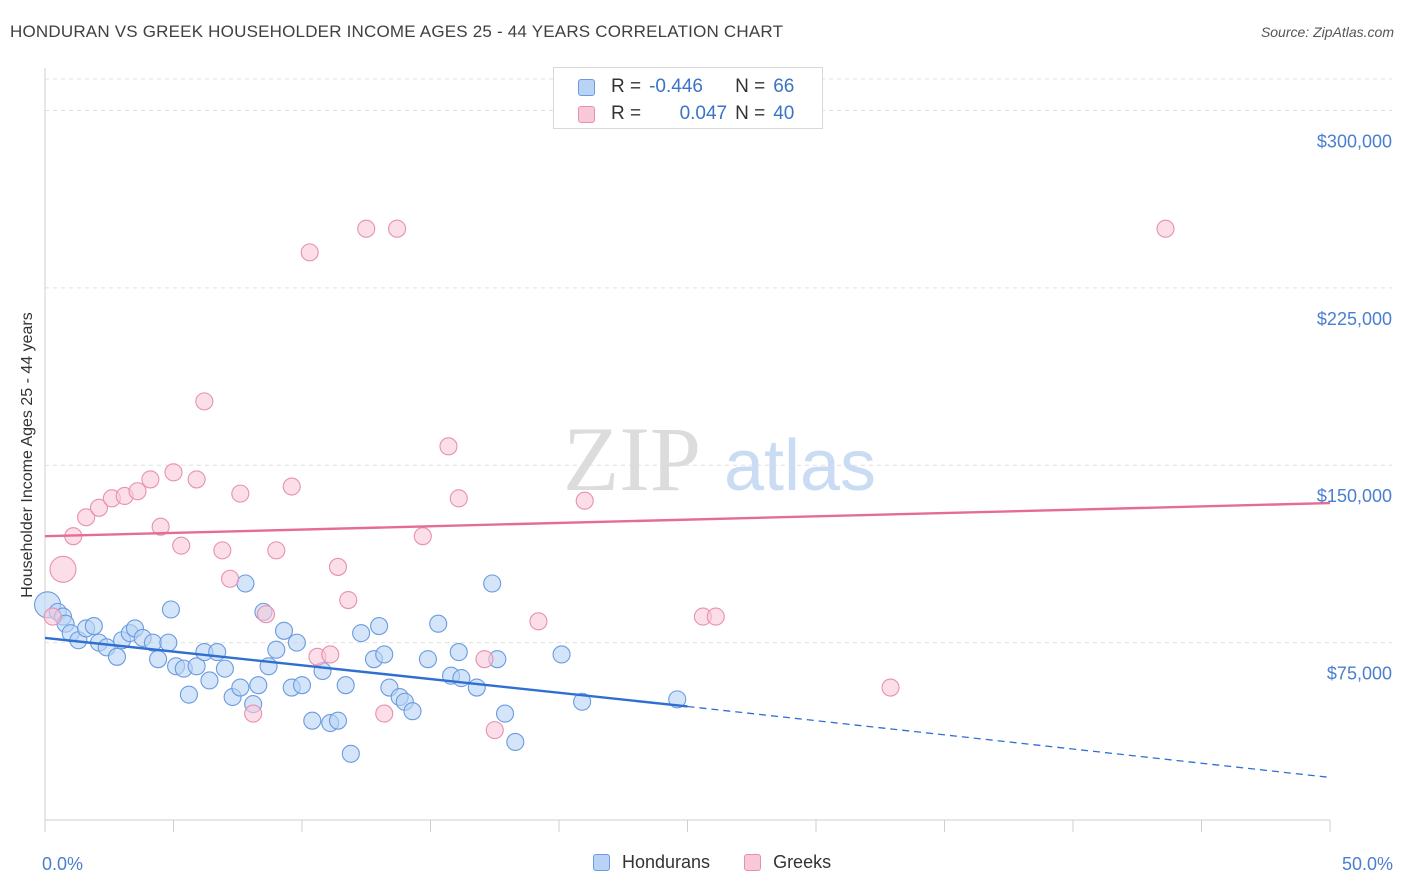 Image resolution: width=1406 pixels, height=892 pixels. Describe the element at coordinates (687, 519) in the screenshot. I see `greek-trend-line` at that location.